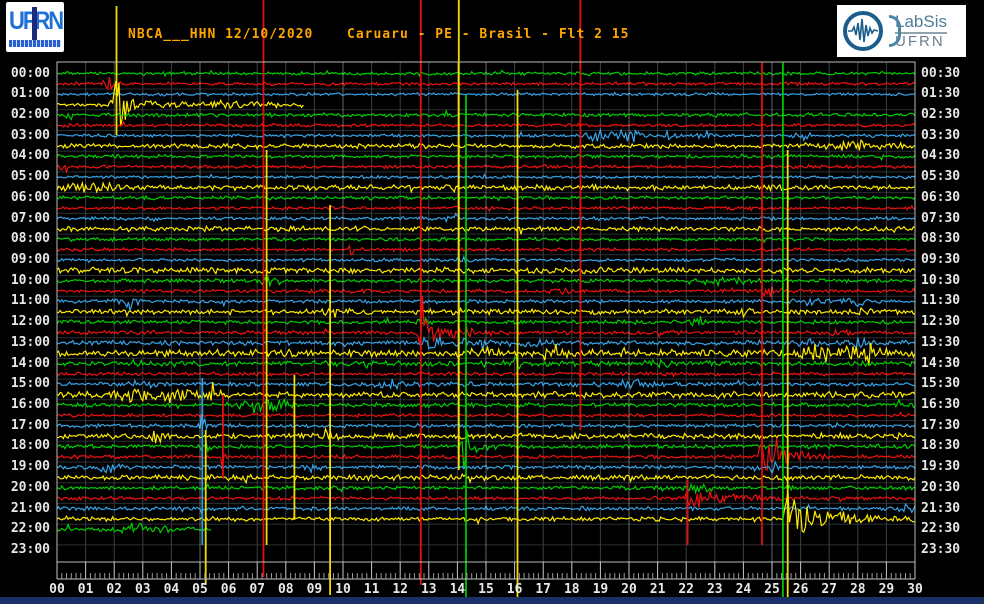 Image resolution: width=984 pixels, height=604 pixels. What do you see at coordinates (30, 363) in the screenshot?
I see `left-time-label: 14:00` at bounding box center [30, 363].